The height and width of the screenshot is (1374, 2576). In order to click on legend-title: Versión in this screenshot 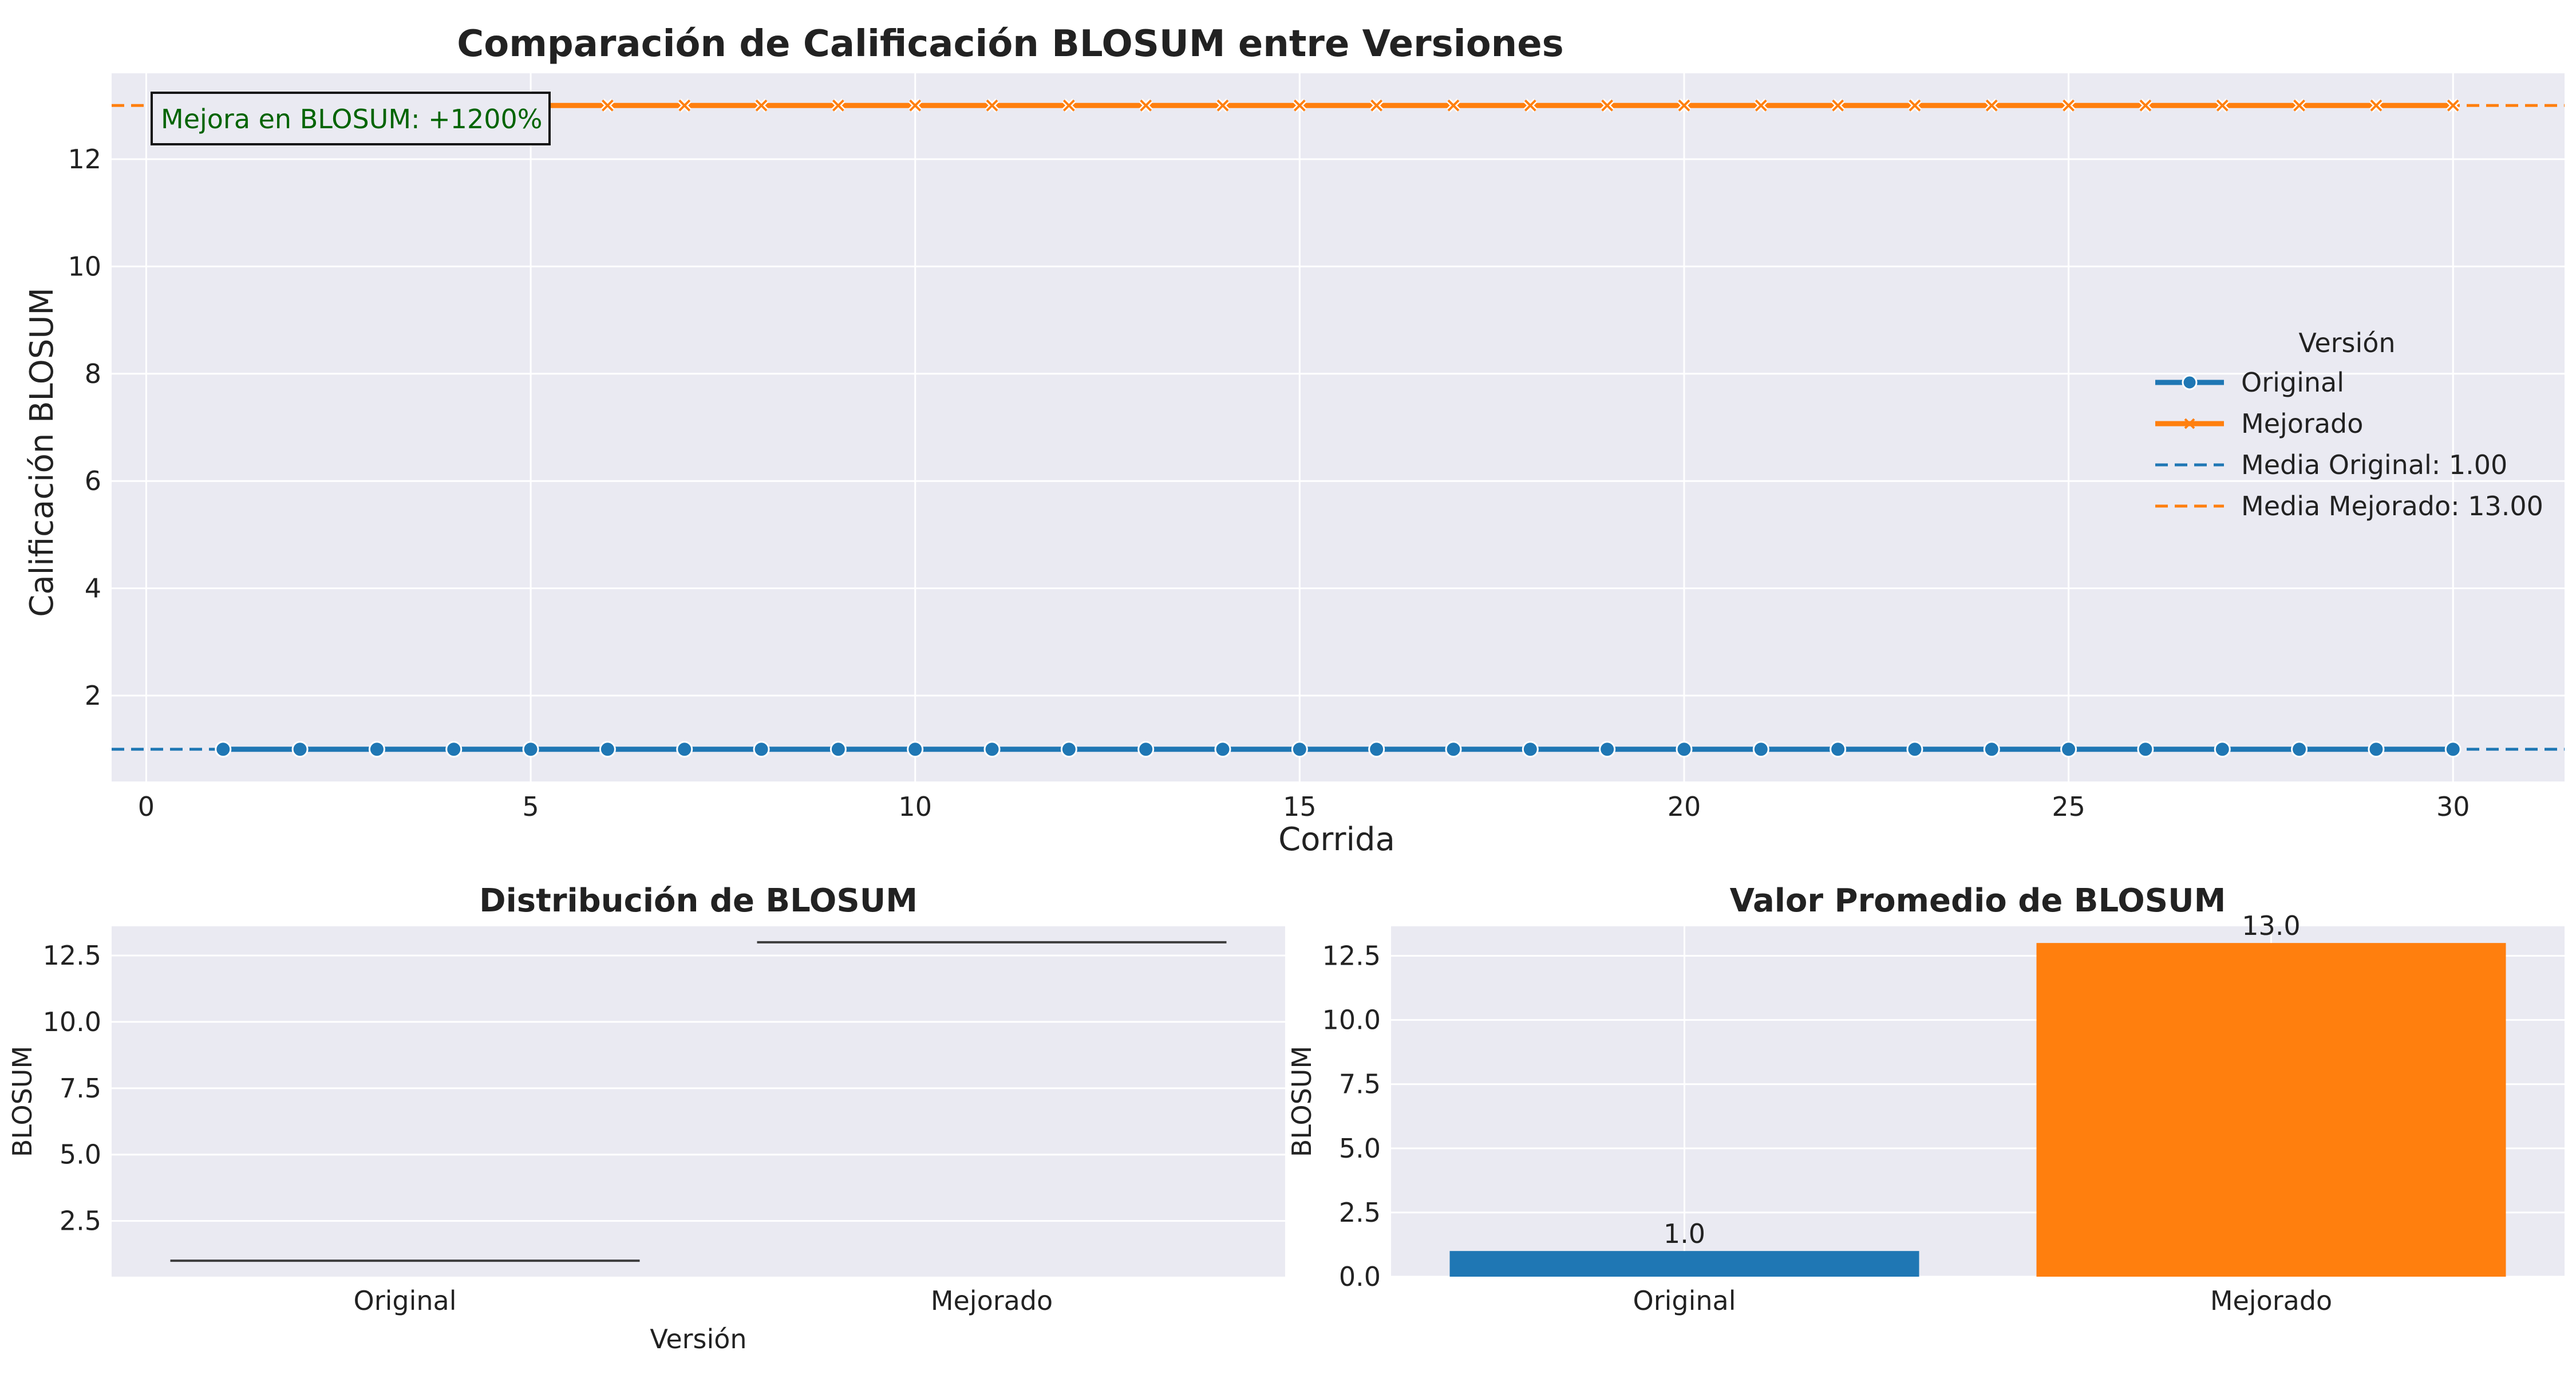, I will do `click(2346, 342)`.